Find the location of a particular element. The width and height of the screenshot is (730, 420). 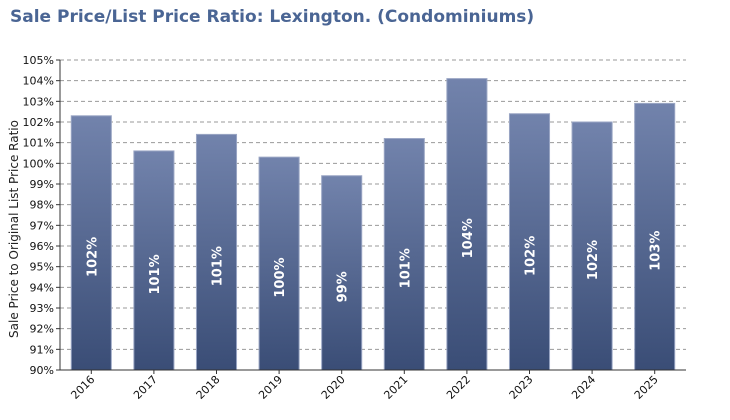

y-tick-label: 92% is located at coordinates (42, 329).